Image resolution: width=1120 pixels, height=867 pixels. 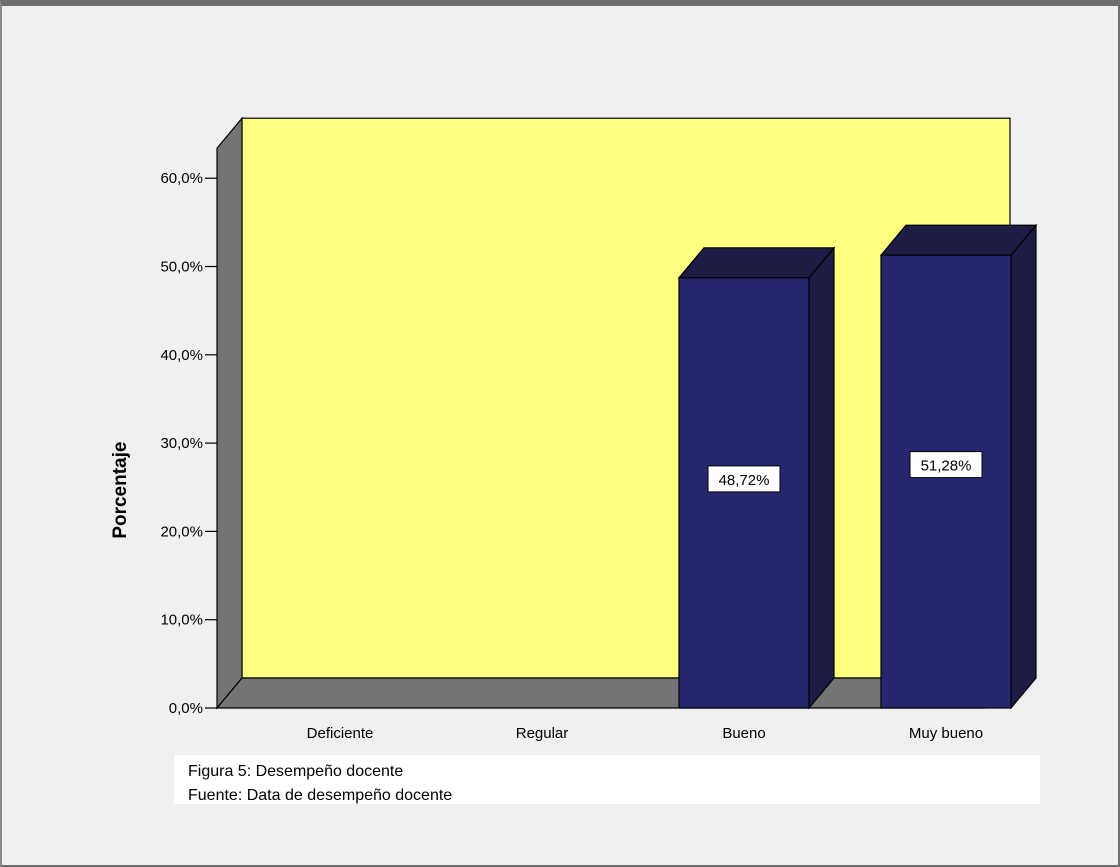 I want to click on y-tick-label: 50,0%, so click(x=181, y=267).